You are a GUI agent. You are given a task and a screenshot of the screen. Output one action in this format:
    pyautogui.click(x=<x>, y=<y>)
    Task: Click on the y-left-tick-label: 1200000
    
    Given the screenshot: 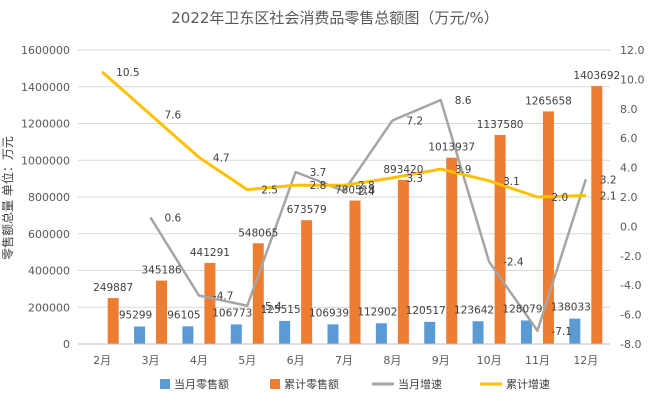 What is the action you would take?
    pyautogui.click(x=45, y=124)
    